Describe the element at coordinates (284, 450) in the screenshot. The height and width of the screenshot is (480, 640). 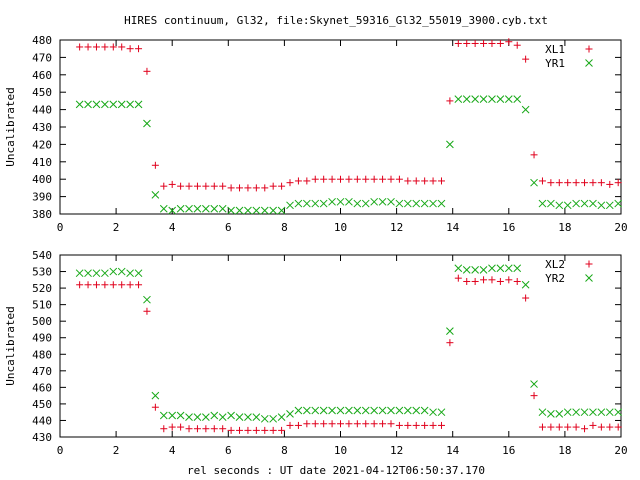
I see `x-tick-label: 8` at that location.